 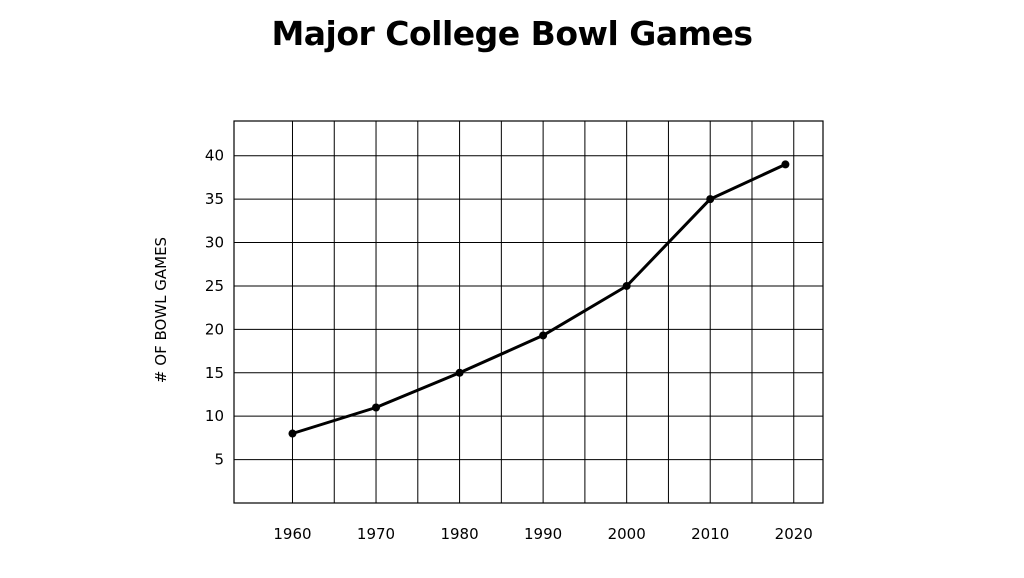 I want to click on y-tick-label: 5, so click(x=219, y=460).